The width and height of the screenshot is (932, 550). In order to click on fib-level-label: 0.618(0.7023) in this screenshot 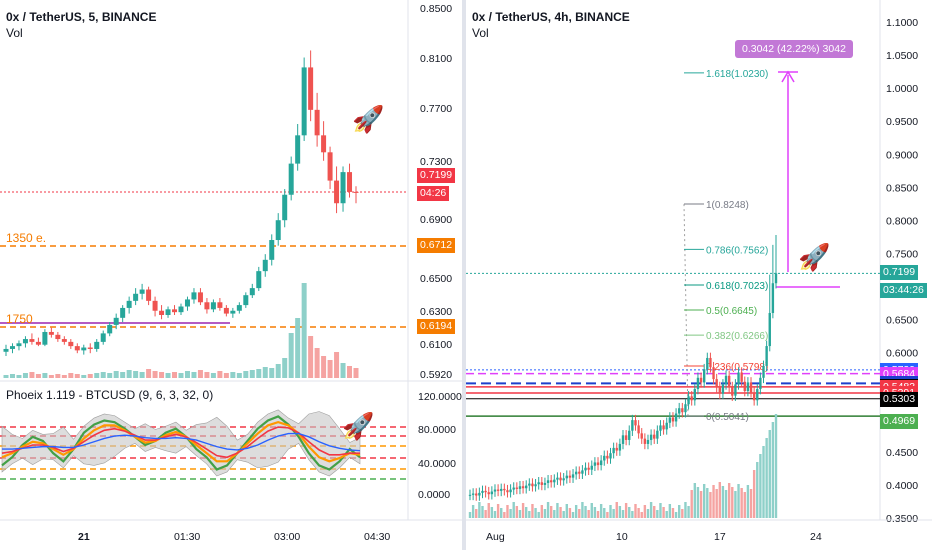, I will do `click(737, 286)`.